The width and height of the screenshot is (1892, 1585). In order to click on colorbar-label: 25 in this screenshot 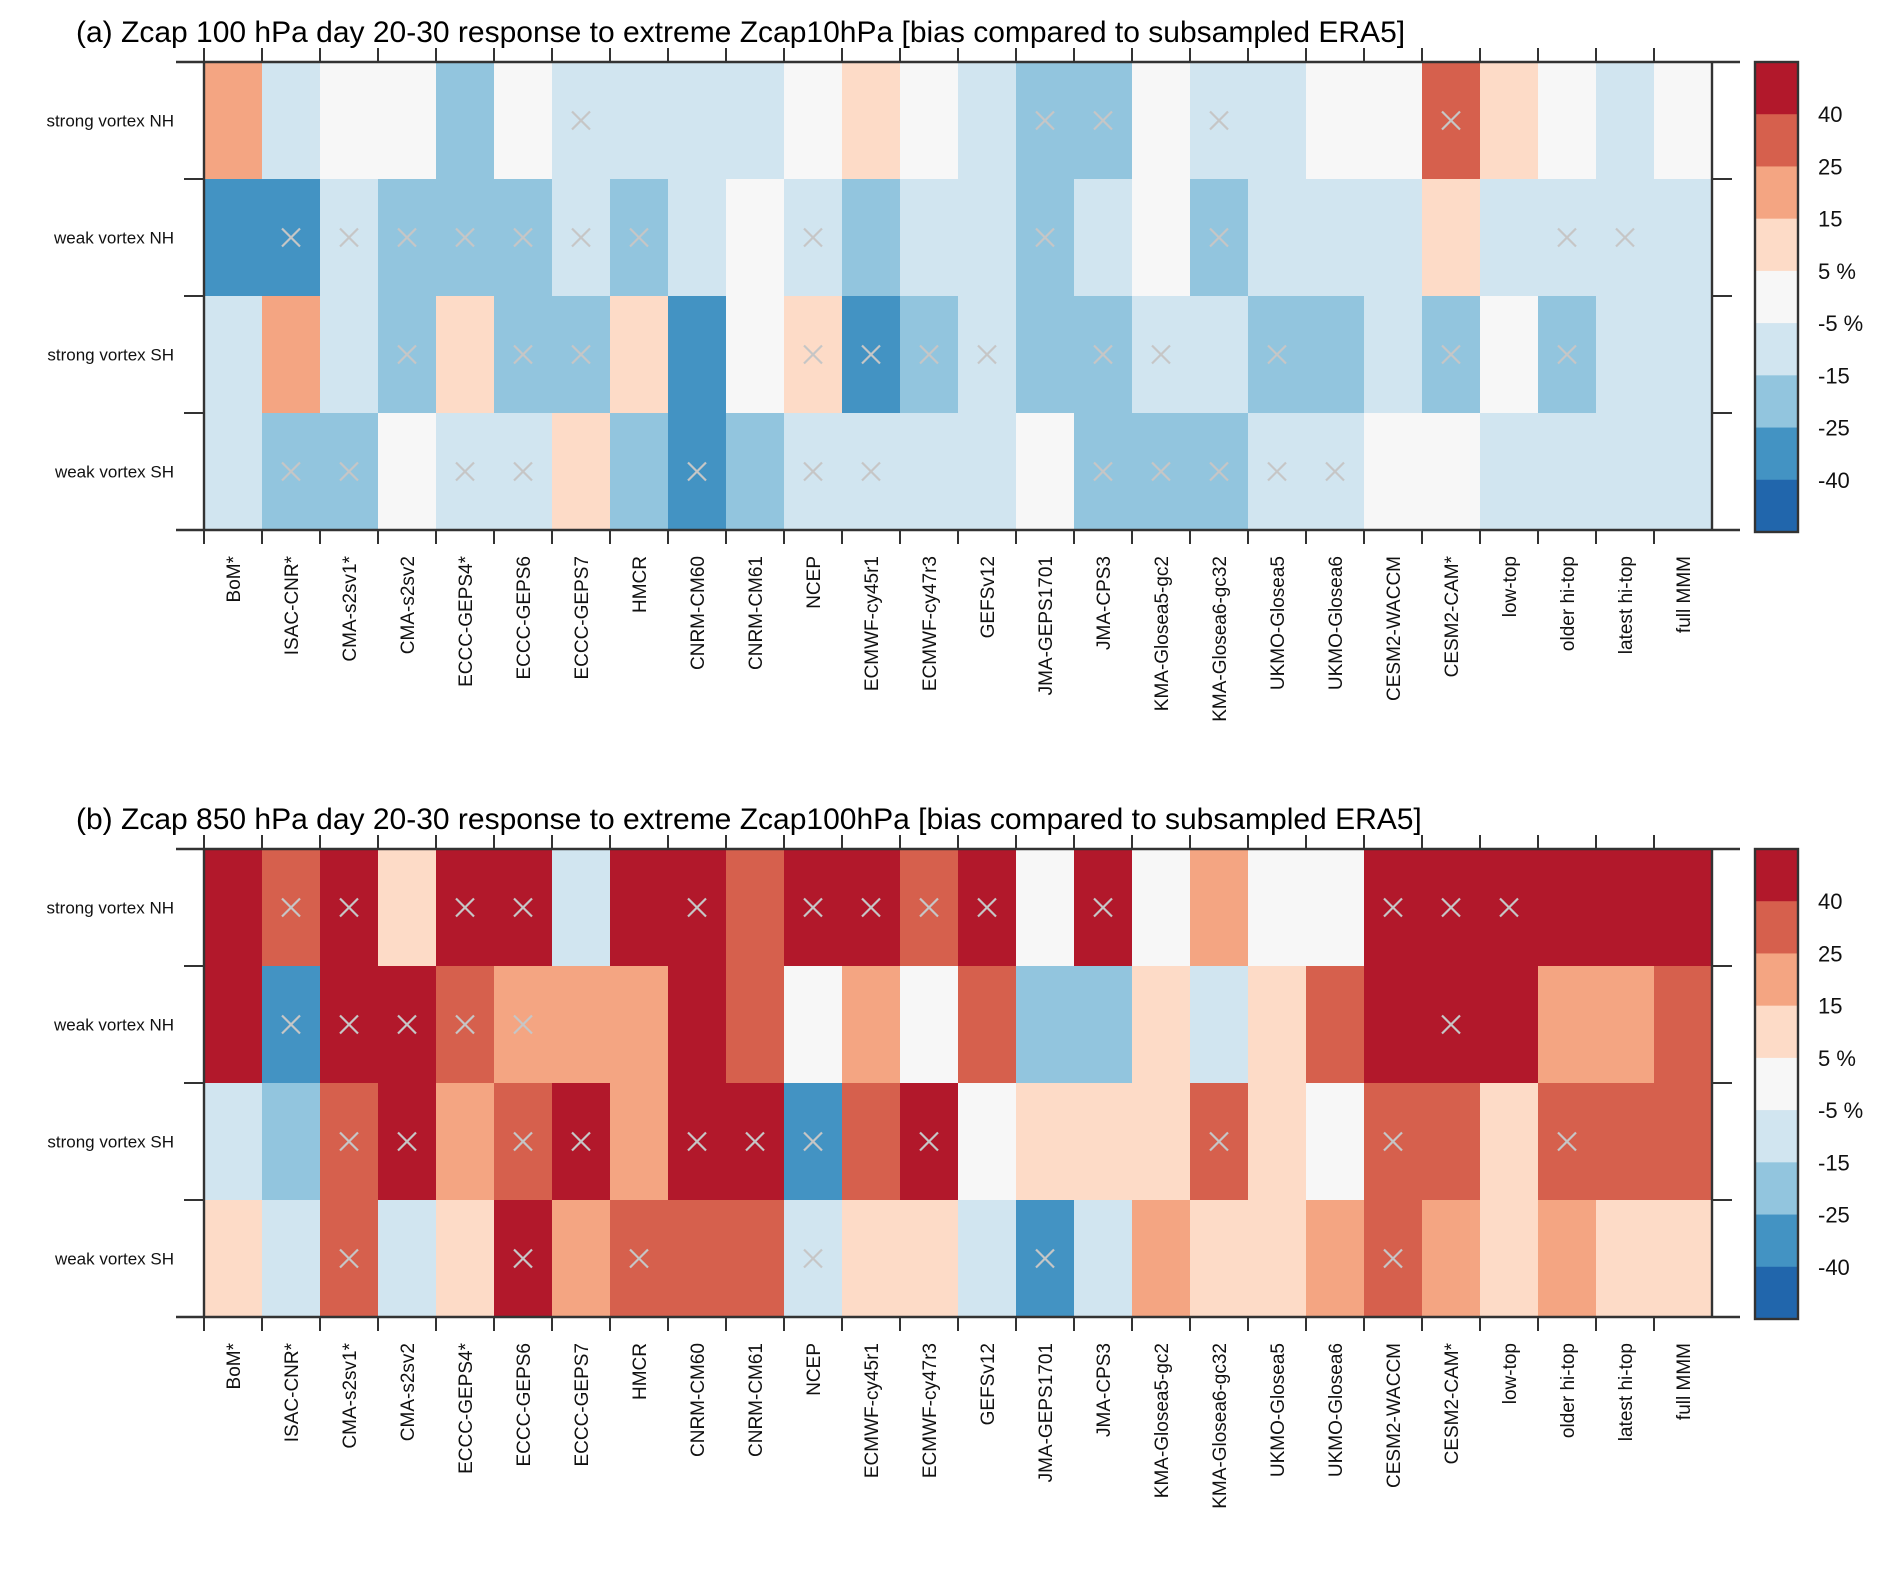, I will do `click(1830, 953)`.